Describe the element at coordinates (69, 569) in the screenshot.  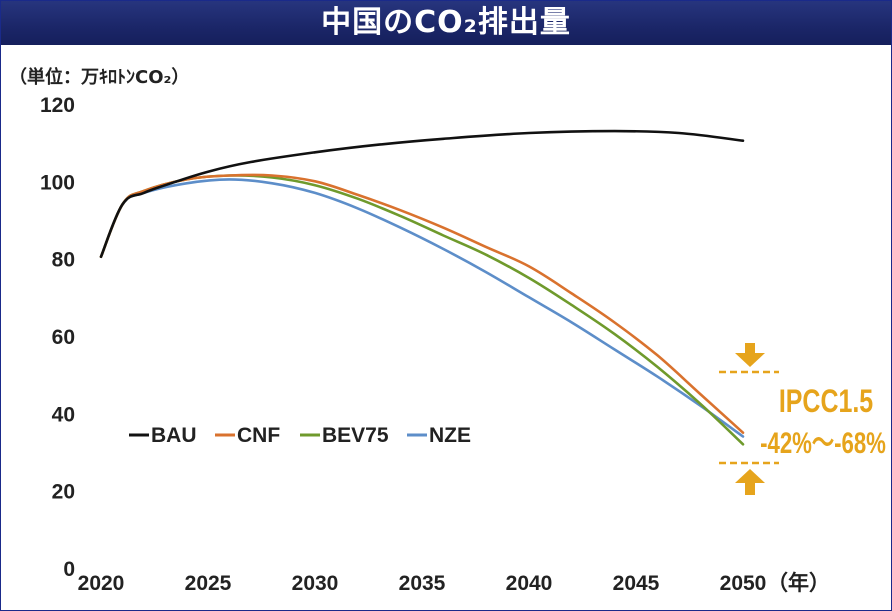
I see `y-tick-label: 0` at that location.